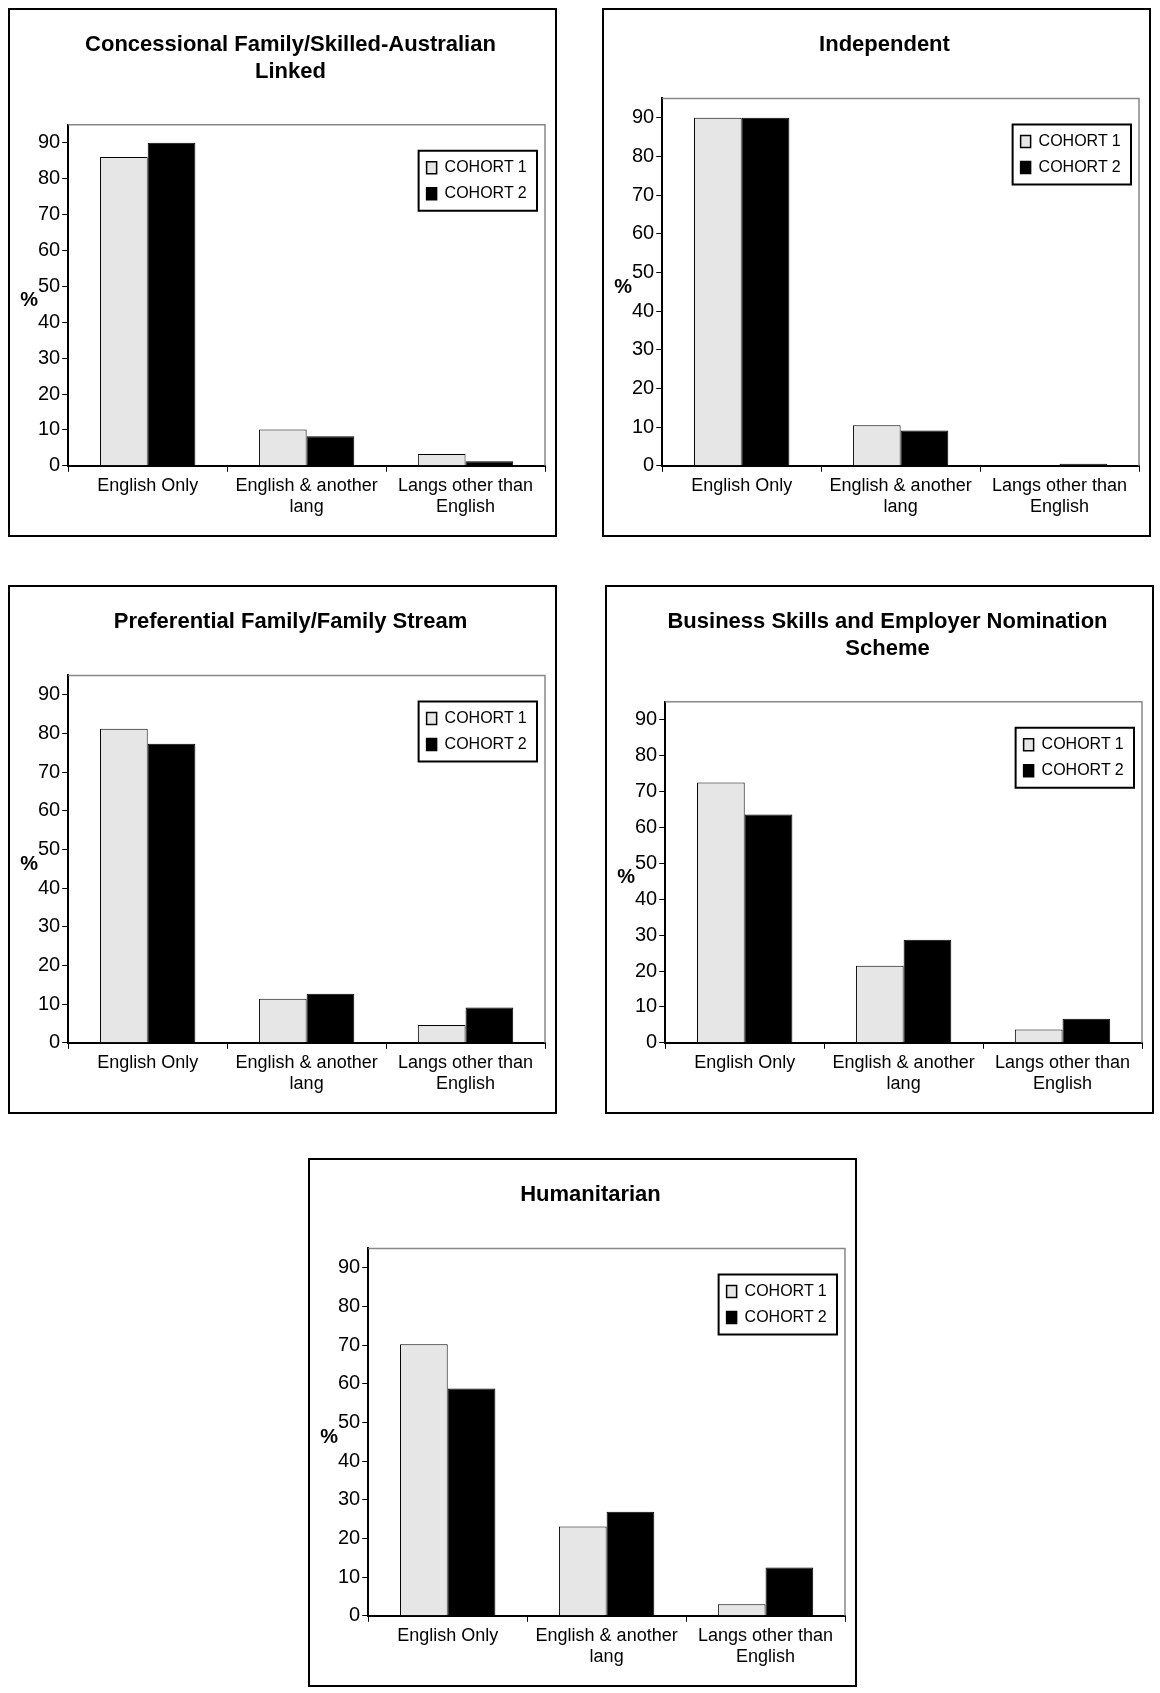 The image size is (1160, 1693). Describe the element at coordinates (590, 1194) in the screenshot. I see `chart-title: Humanitarian` at that location.